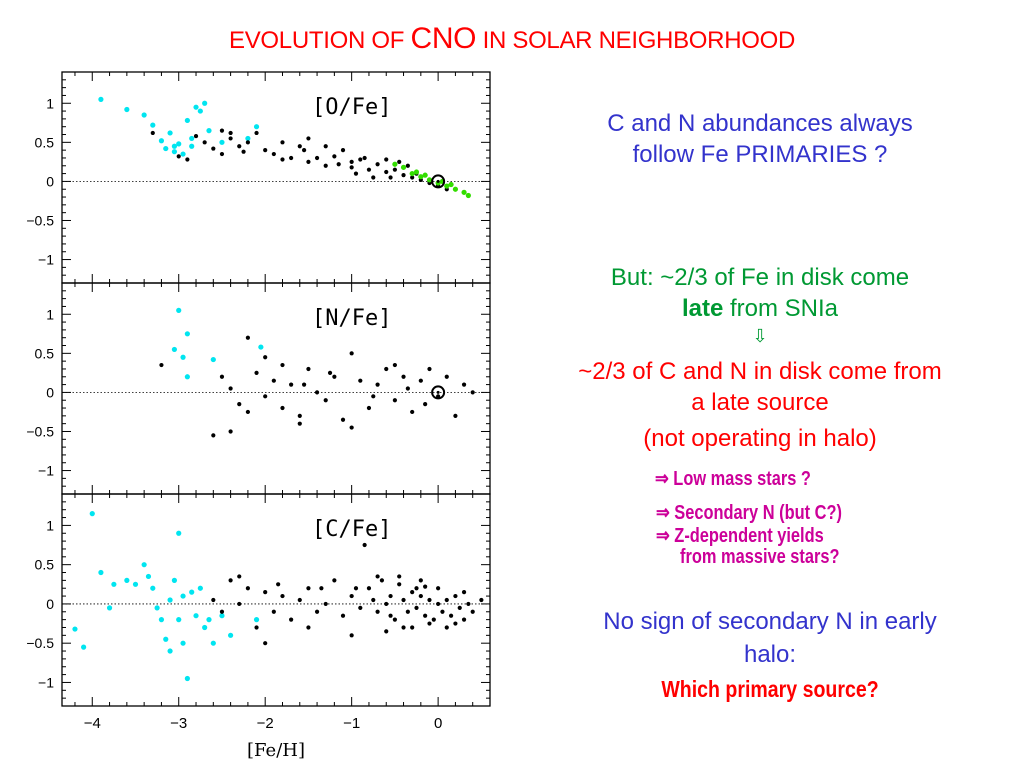 This screenshot has width=1024, height=768. I want to click on late-word: late, so click(702, 308).